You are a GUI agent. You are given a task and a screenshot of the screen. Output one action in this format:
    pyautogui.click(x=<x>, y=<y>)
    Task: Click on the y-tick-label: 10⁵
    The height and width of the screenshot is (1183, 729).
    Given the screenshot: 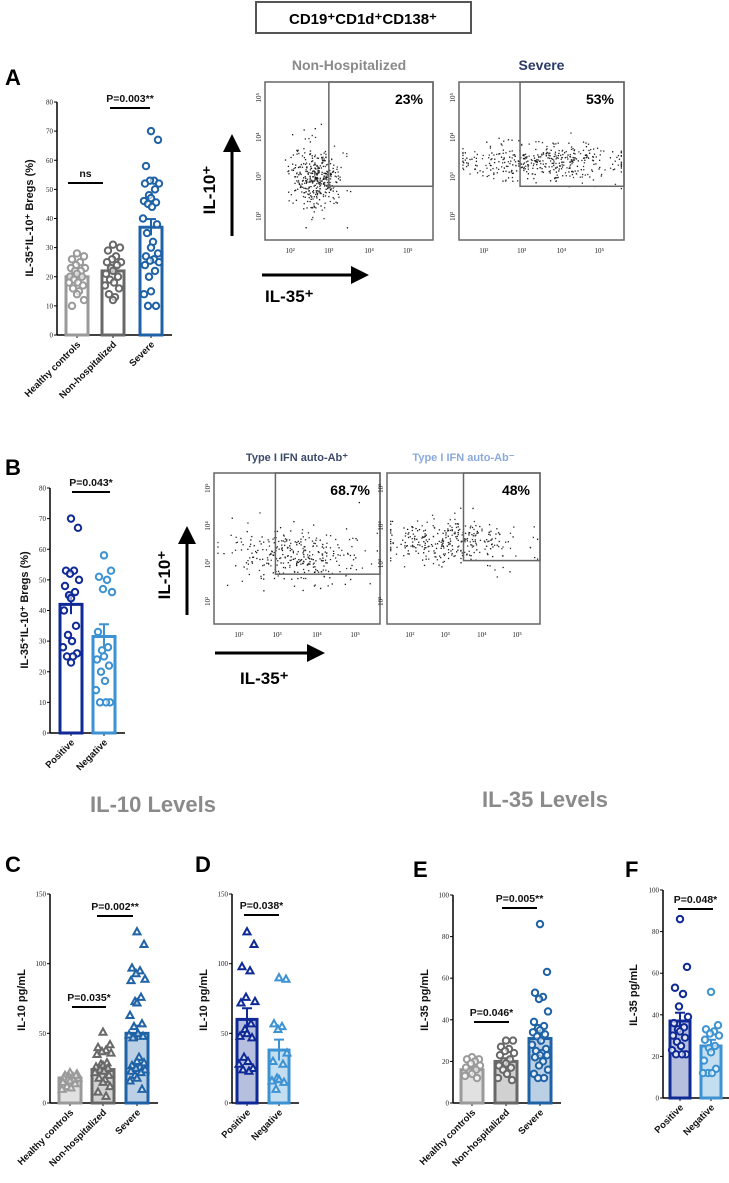 What is the action you would take?
    pyautogui.click(x=208, y=488)
    